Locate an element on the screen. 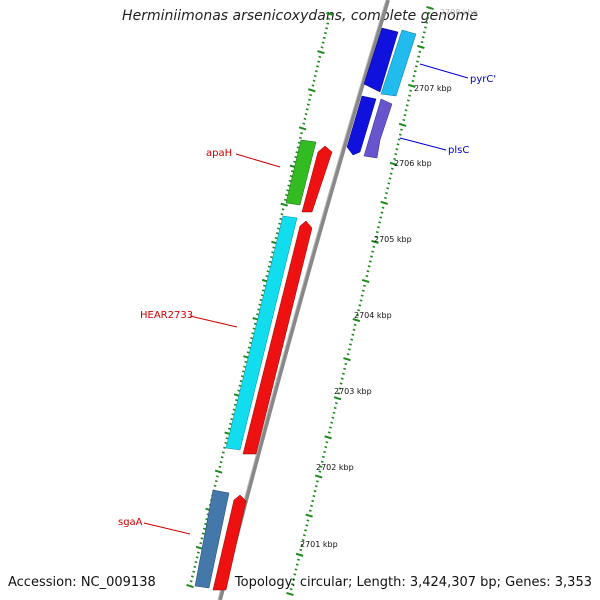  gene-green-apah is located at coordinates (301, 172).